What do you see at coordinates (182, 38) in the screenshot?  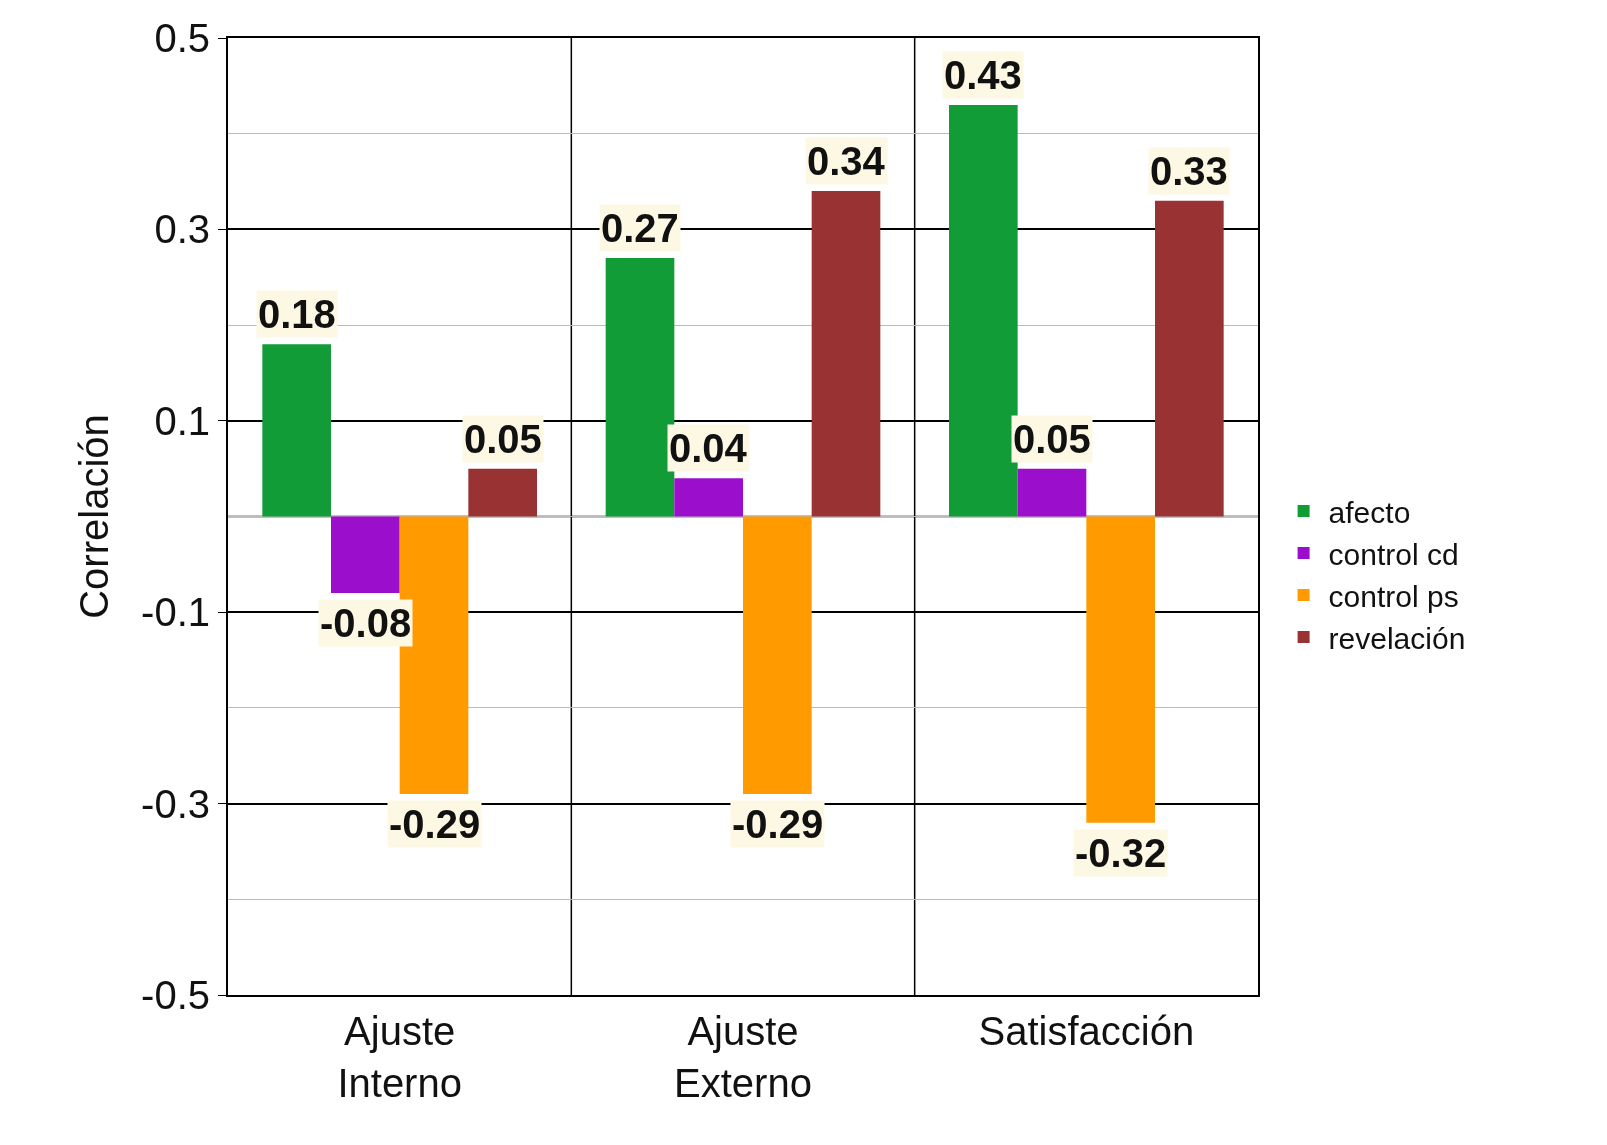 I see `y-tick-label: 0.5` at bounding box center [182, 38].